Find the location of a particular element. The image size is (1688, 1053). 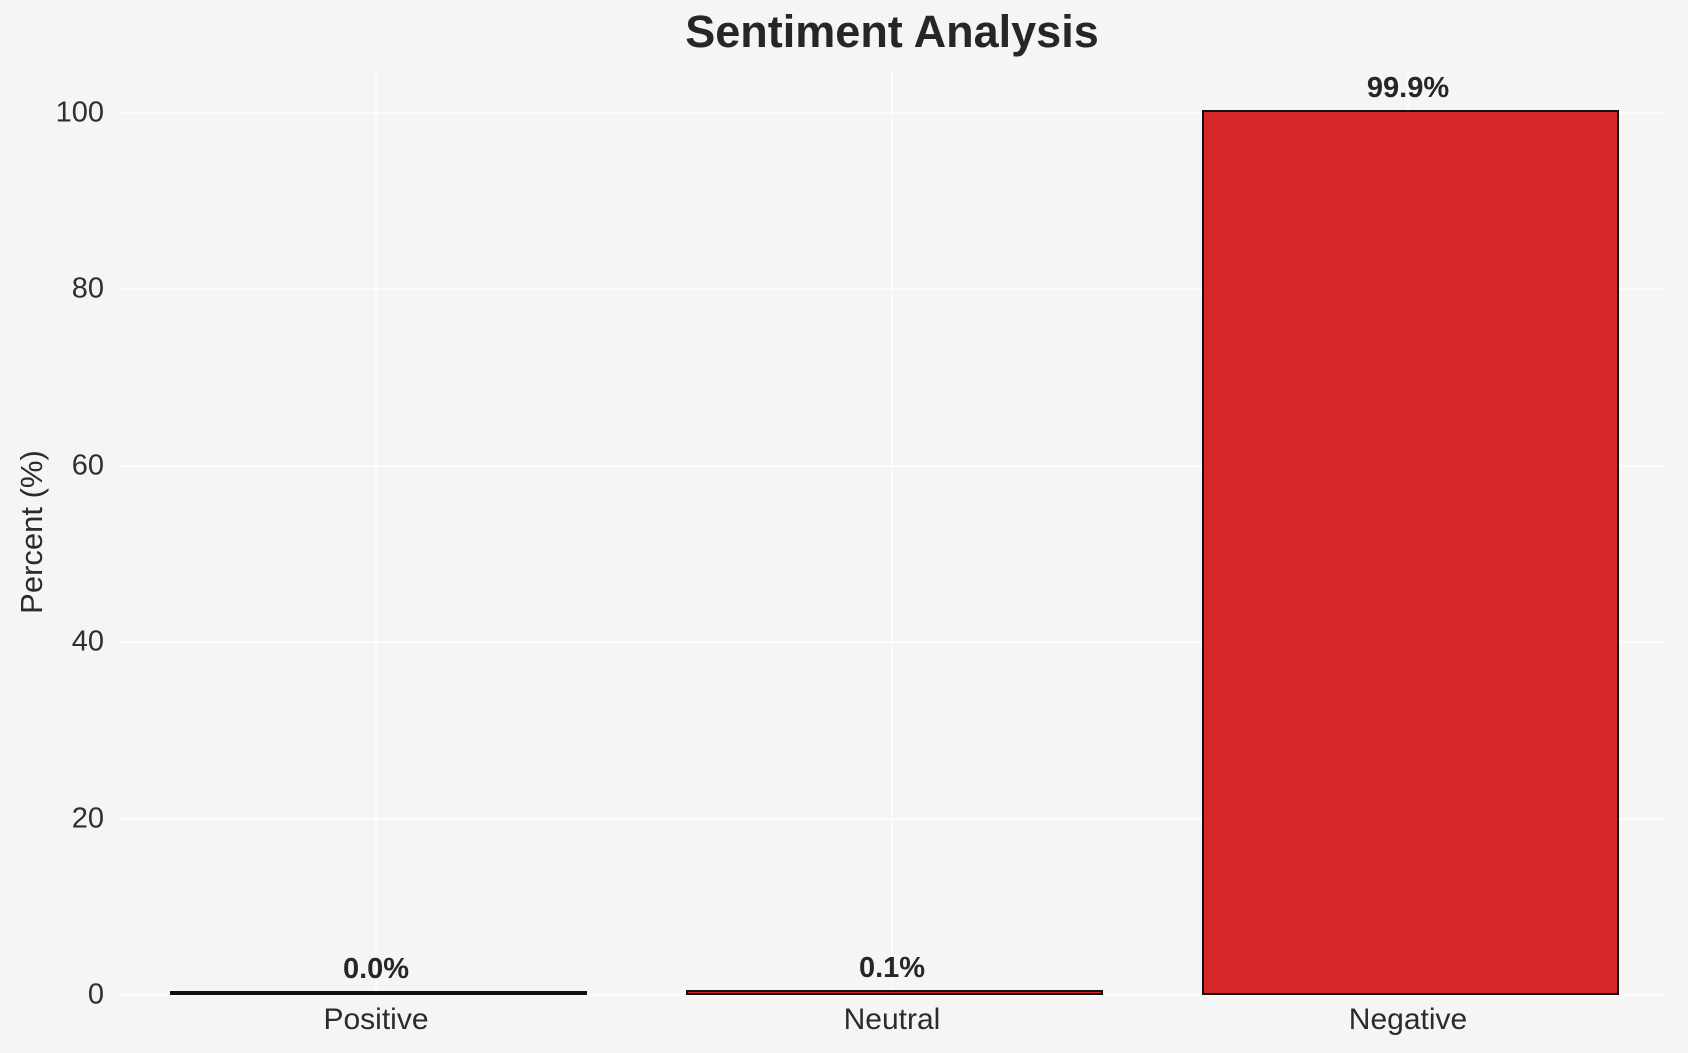

y-tick-100: 100 is located at coordinates (79, 112).